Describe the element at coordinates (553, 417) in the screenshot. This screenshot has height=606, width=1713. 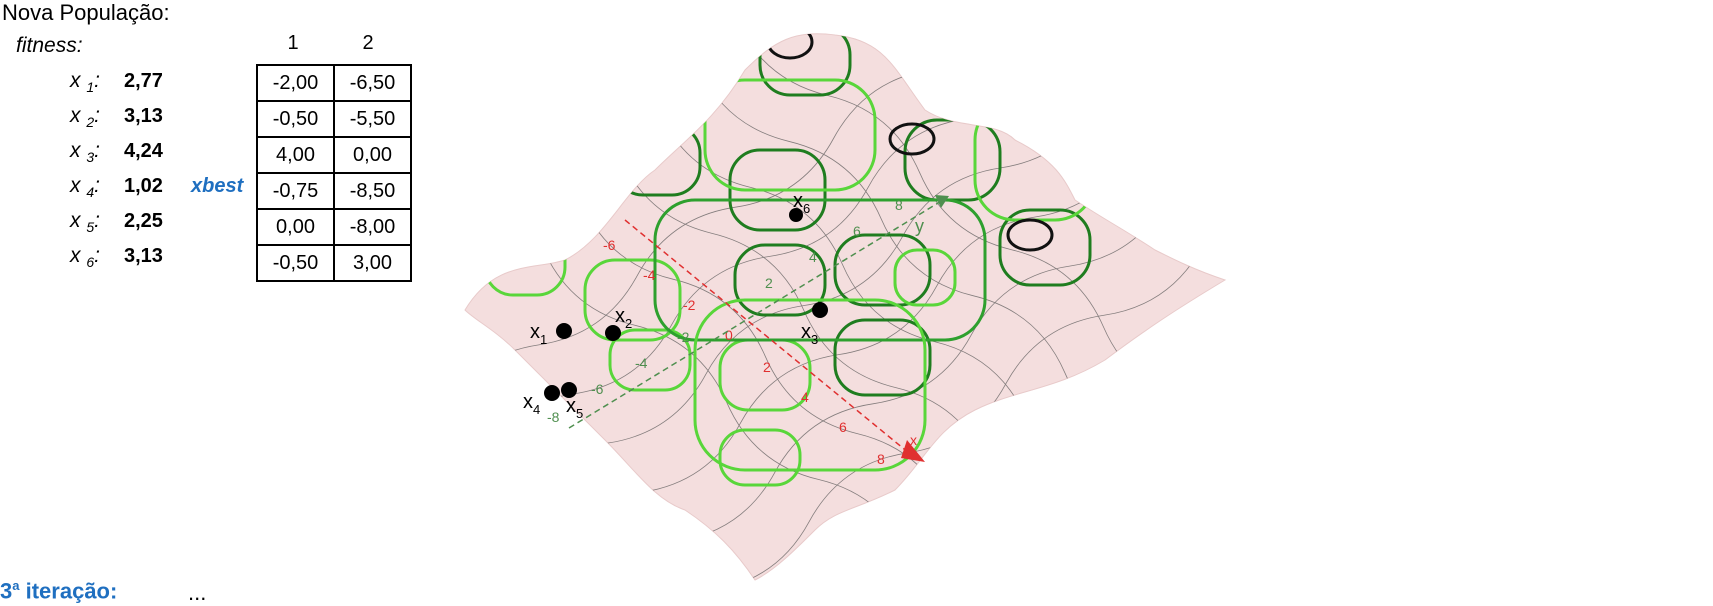
I see `y-tick: -8` at that location.